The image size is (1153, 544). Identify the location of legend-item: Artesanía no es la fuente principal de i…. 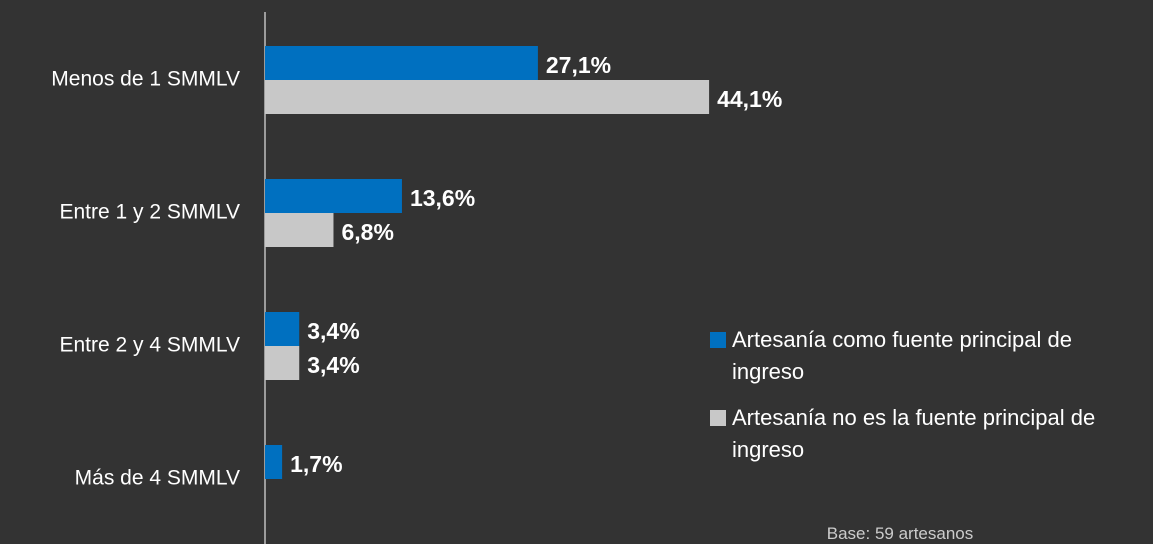
(930, 434).